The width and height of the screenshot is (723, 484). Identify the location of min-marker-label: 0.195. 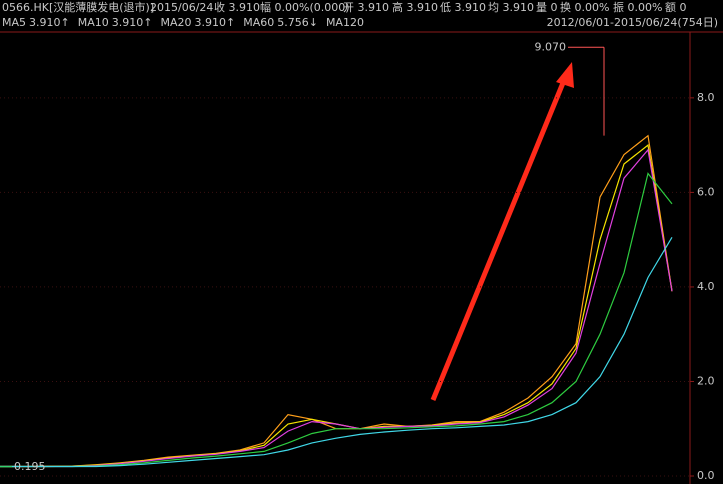
(30, 466).